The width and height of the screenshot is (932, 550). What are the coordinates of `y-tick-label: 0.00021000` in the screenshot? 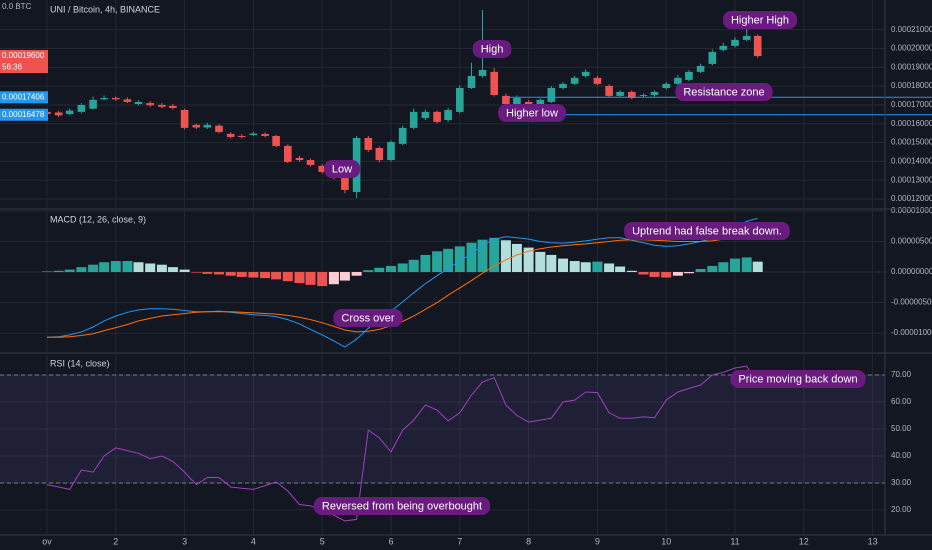 It's located at (911, 29).